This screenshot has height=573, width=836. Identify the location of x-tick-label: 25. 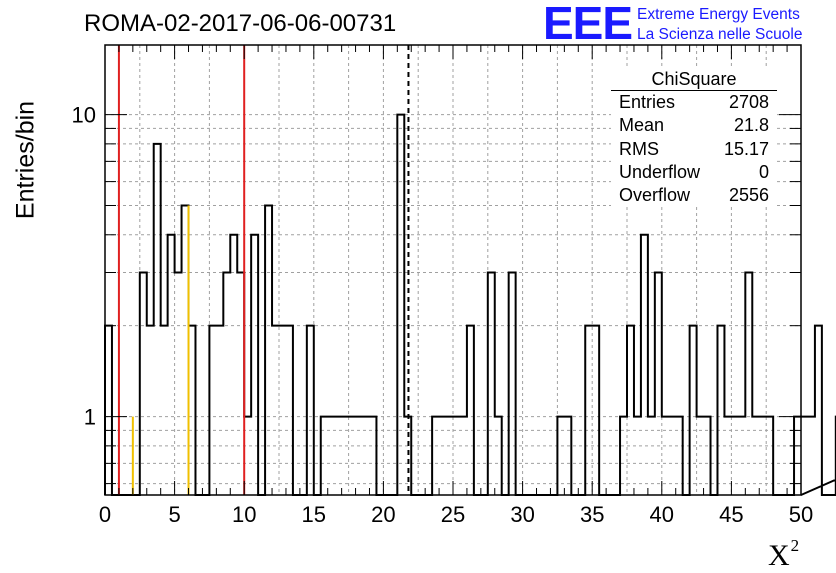
(453, 514).